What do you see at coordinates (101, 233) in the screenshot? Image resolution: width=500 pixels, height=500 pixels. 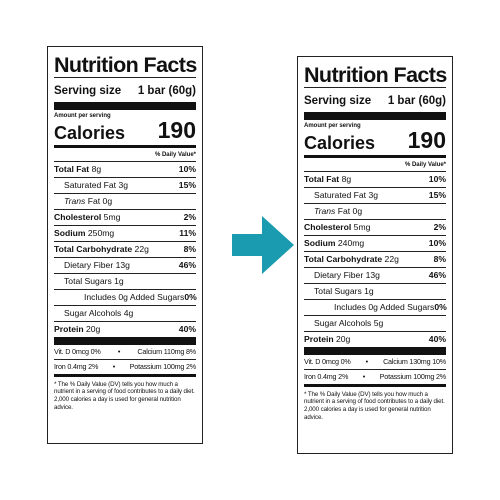 I see `nutrient-amount: 250mg` at bounding box center [101, 233].